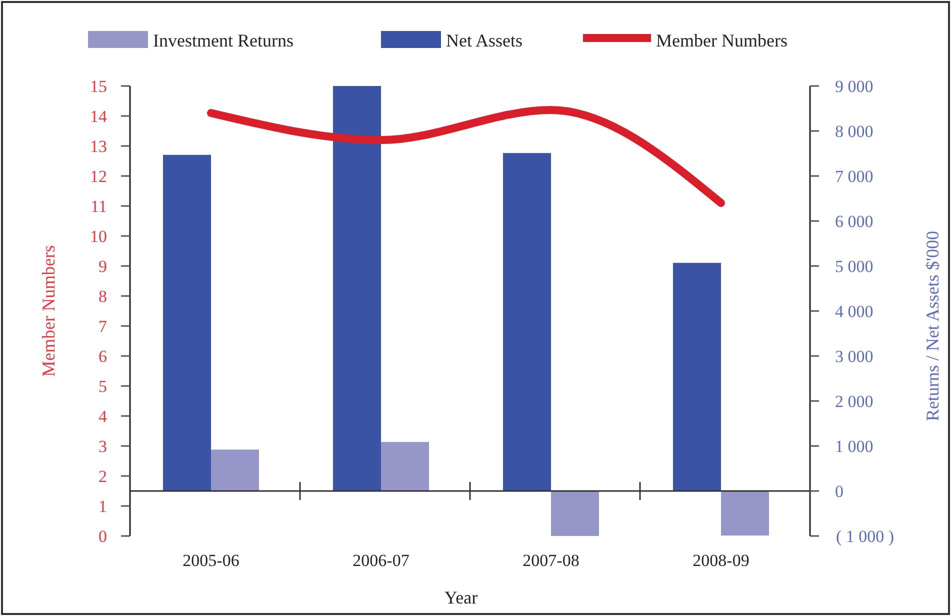  What do you see at coordinates (98, 146) in the screenshot?
I see `y-tick-label: 13` at bounding box center [98, 146].